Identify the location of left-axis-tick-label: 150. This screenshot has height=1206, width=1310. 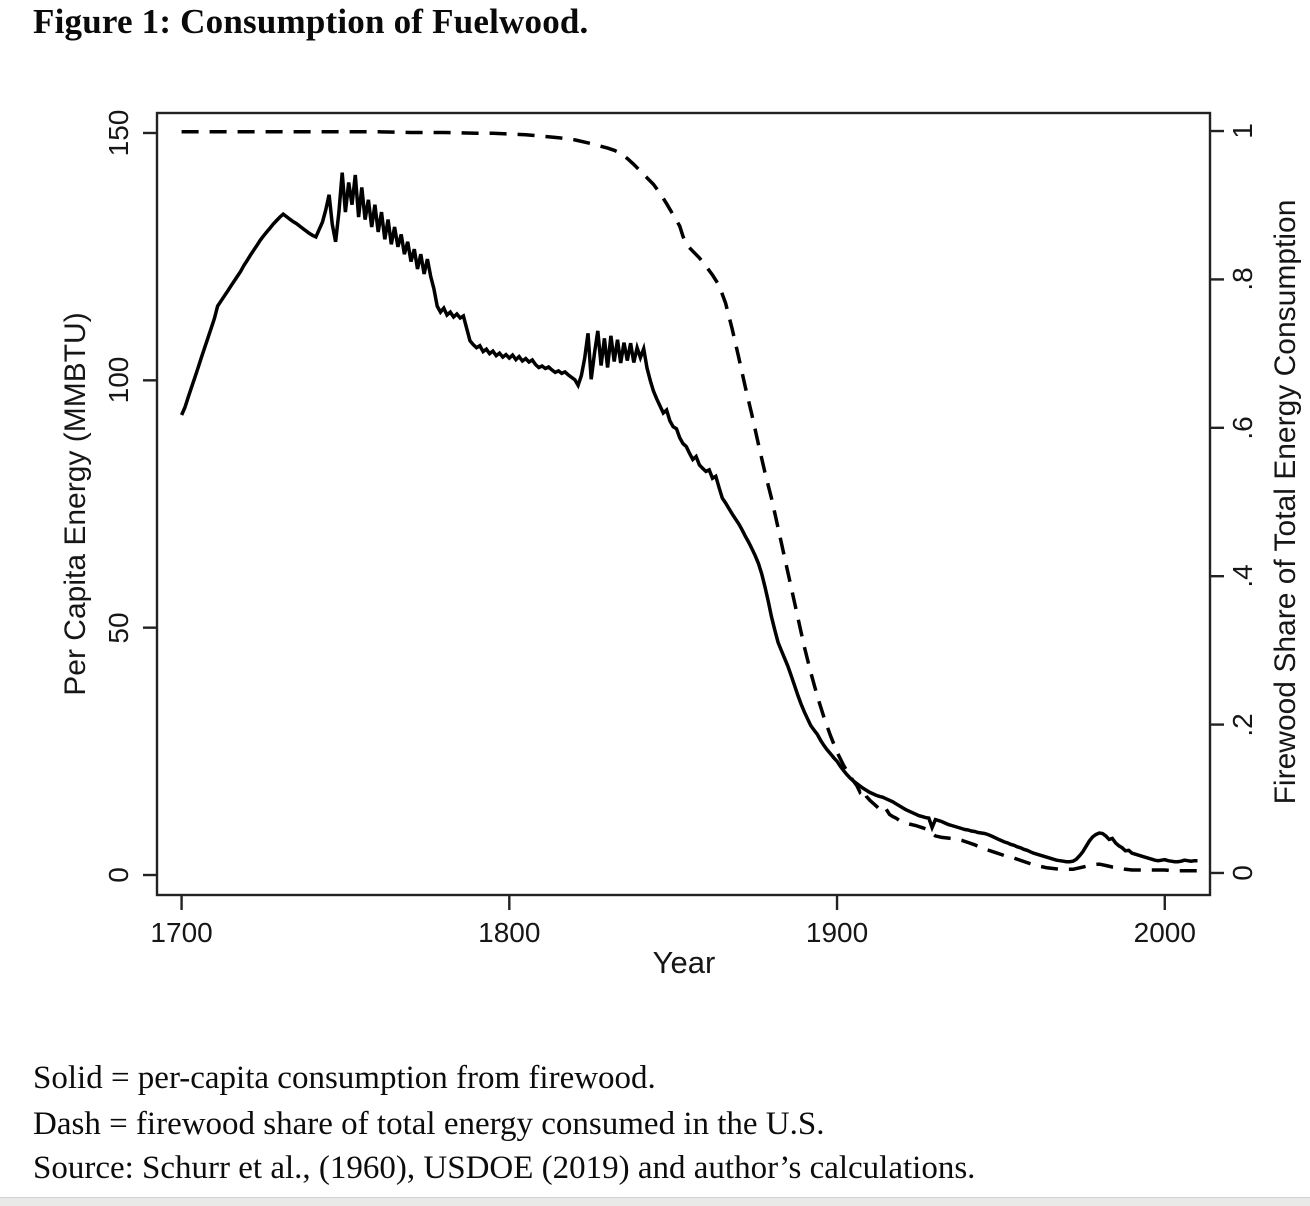
(118, 133).